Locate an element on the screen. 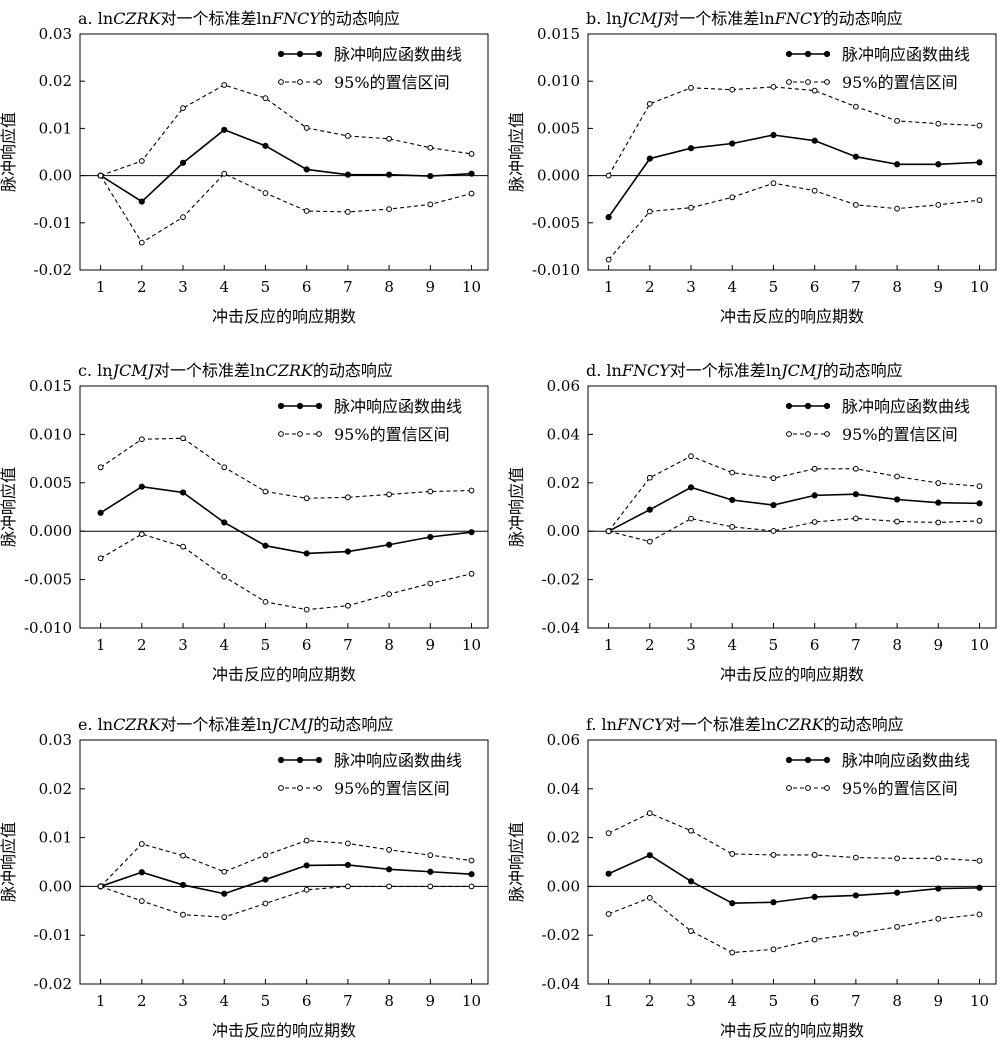 Image resolution: width=1000 pixels, height=1041 pixels. y-tick-label: 0.02 is located at coordinates (55, 81).